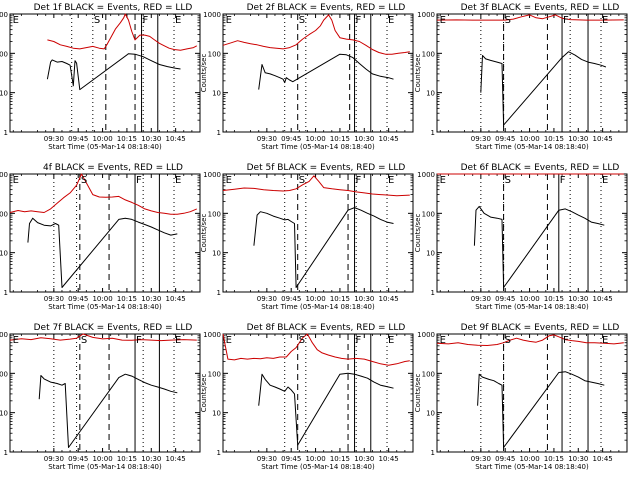 The height and width of the screenshot is (480, 640). Describe the element at coordinates (326, 8) in the screenshot. I see `panel-title: Det 2f BLACK = Events, RED = LLD` at that location.